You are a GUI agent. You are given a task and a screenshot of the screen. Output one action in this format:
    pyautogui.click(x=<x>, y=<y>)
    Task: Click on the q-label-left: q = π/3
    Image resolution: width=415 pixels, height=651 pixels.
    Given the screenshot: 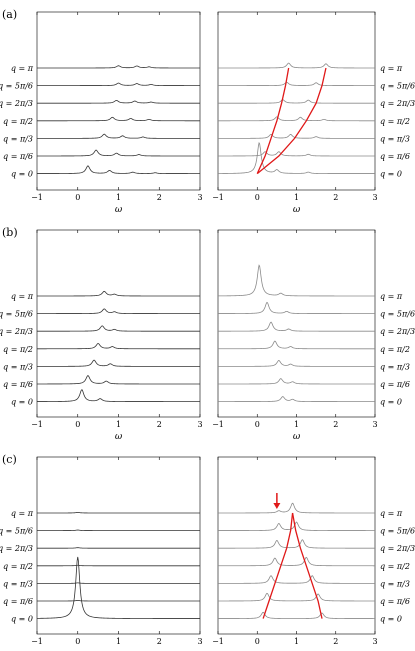 What is the action you would take?
    pyautogui.click(x=18, y=138)
    